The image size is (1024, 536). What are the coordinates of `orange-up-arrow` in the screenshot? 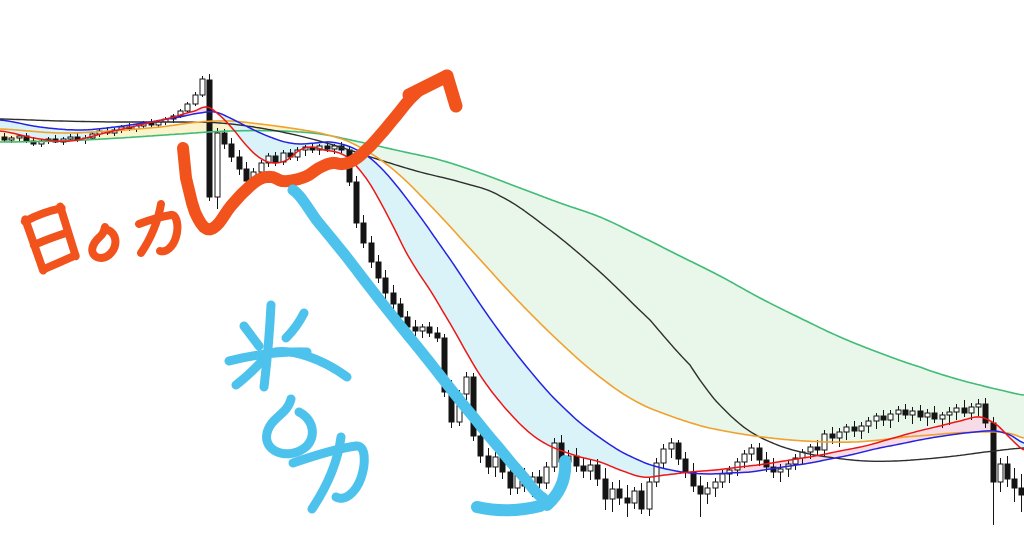 It's located at (320, 152).